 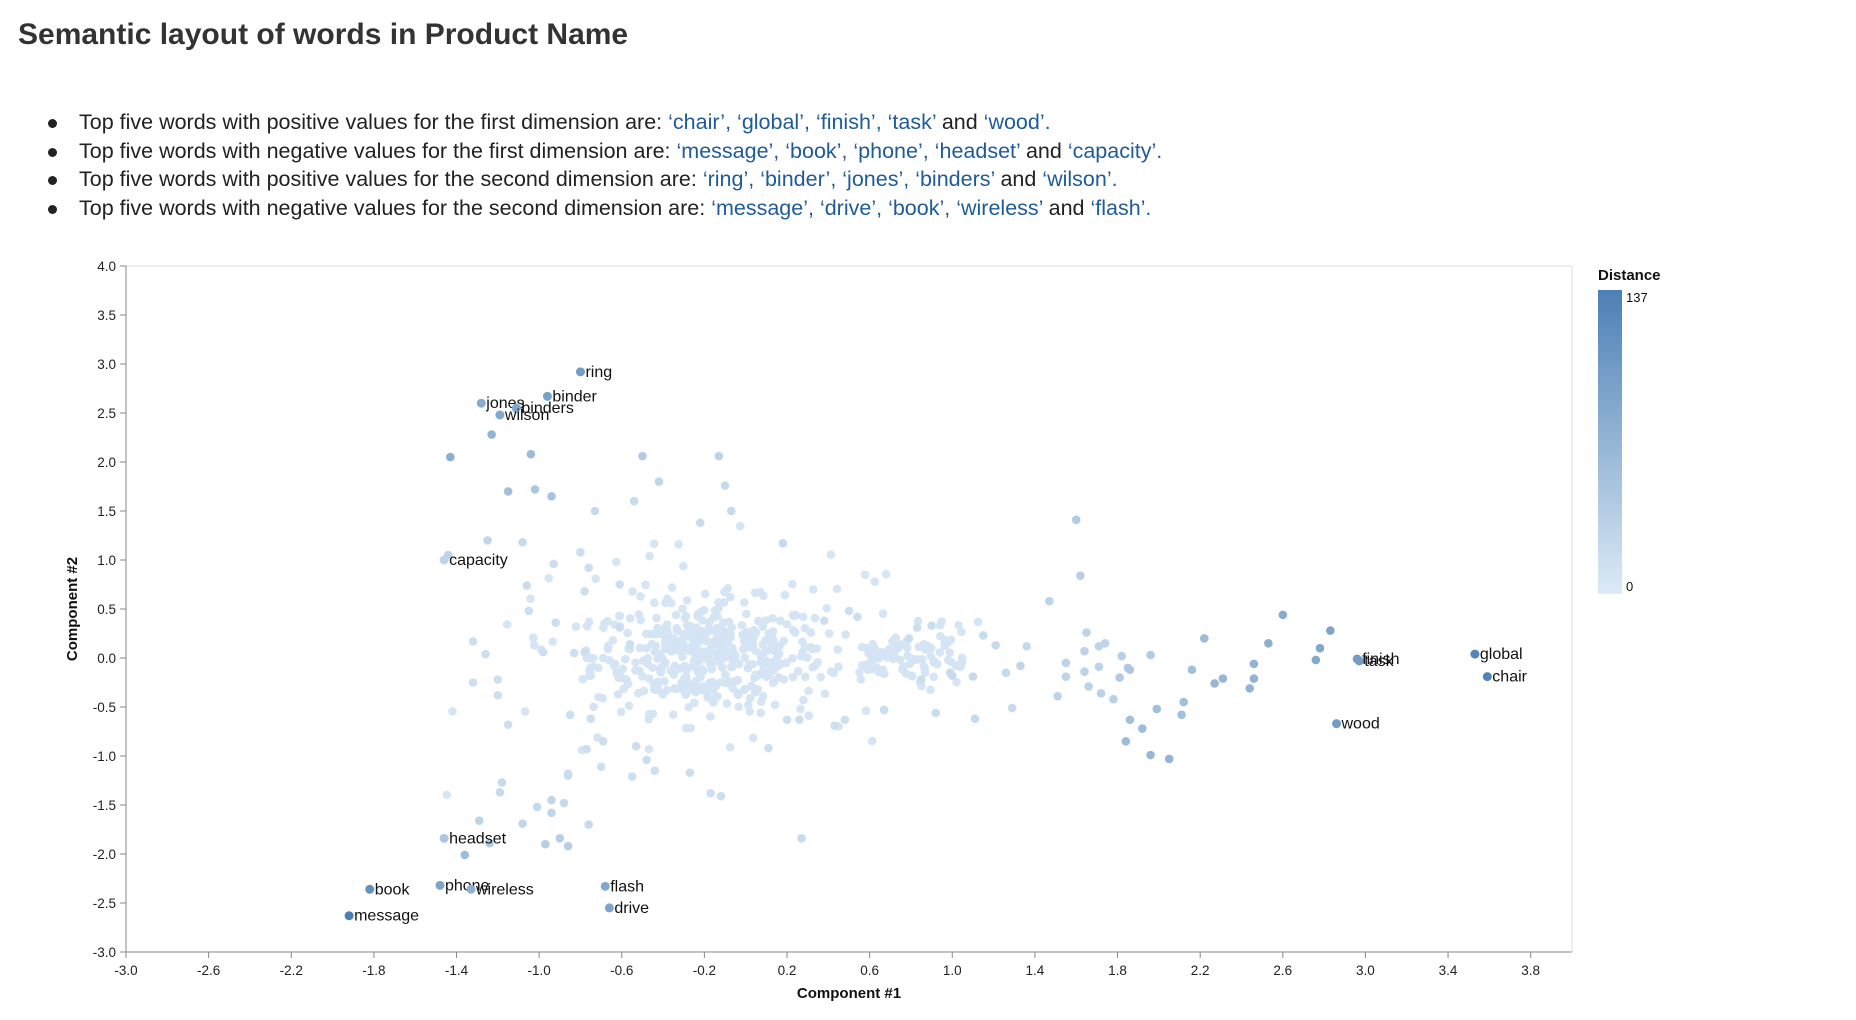 I want to click on summary-word: ‘task’, so click(x=911, y=122).